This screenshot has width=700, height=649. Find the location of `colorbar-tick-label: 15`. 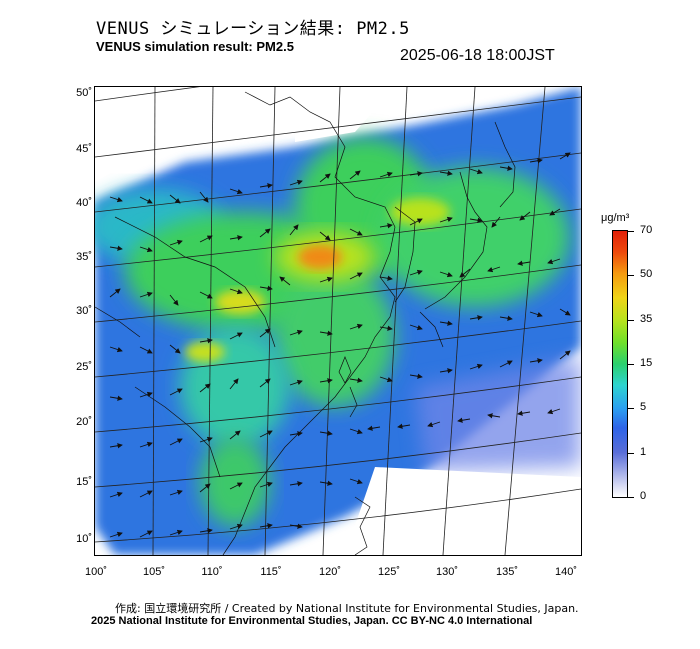

colorbar-tick-label: 15 is located at coordinates (646, 363).